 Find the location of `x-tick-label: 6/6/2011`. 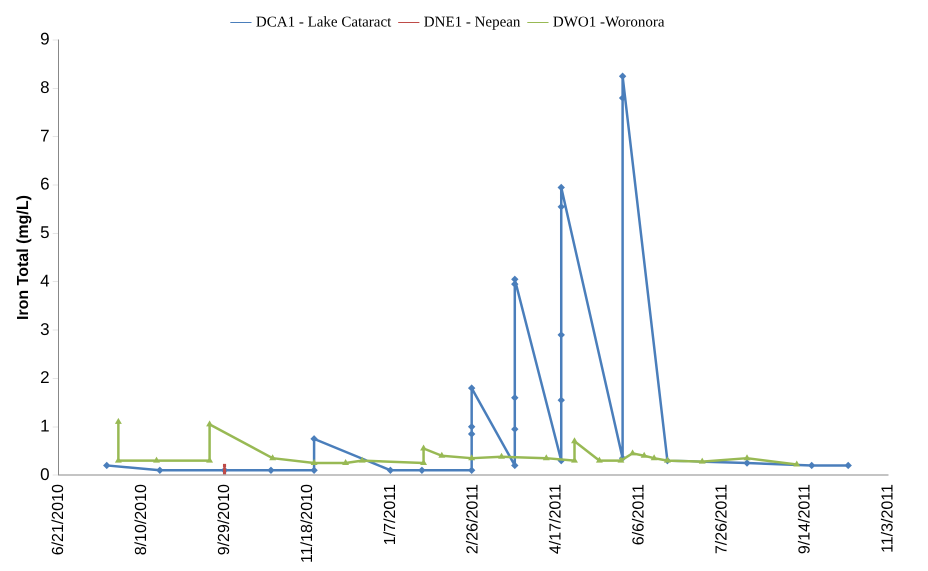

x-tick-label: 6/6/2011 is located at coordinates (639, 515).